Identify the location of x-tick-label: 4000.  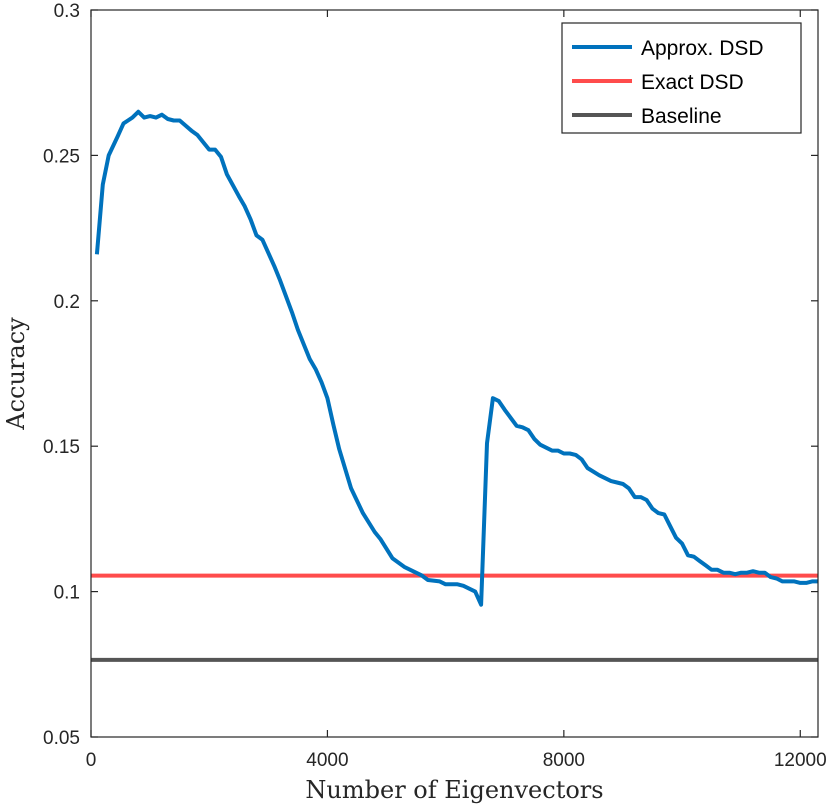
(327, 760).